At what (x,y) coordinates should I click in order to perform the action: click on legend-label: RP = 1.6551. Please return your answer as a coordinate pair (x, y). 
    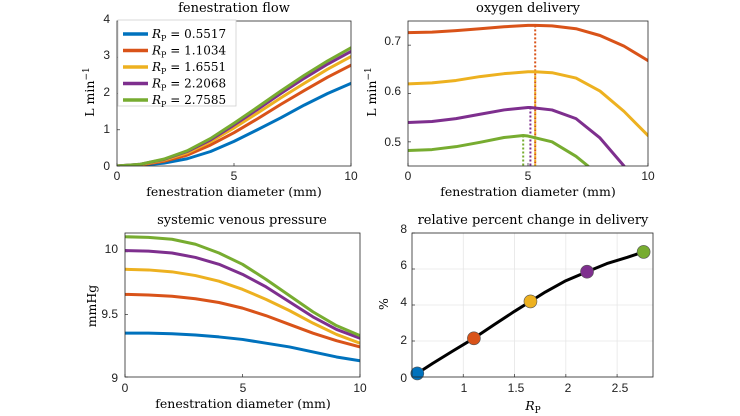
    Looking at the image, I should click on (188, 68).